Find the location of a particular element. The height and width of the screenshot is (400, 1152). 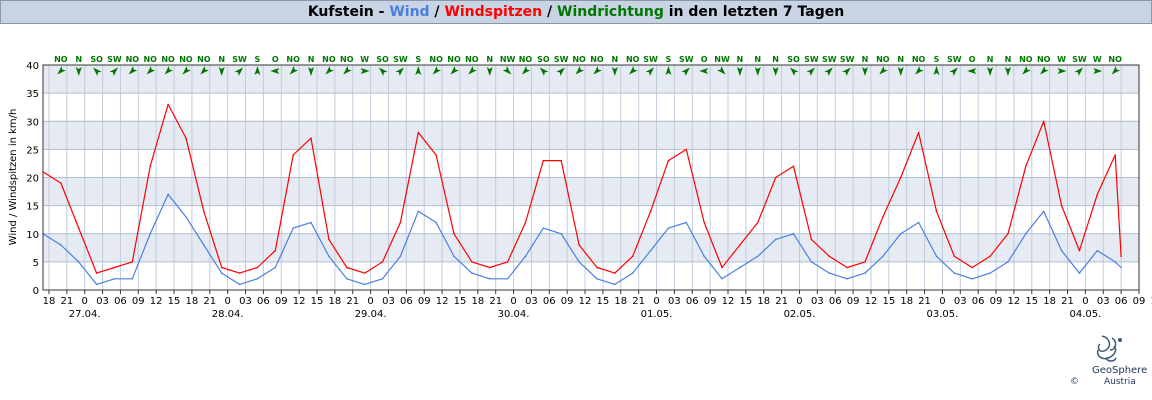

y-tick-3: 15 is located at coordinates (32, 207).